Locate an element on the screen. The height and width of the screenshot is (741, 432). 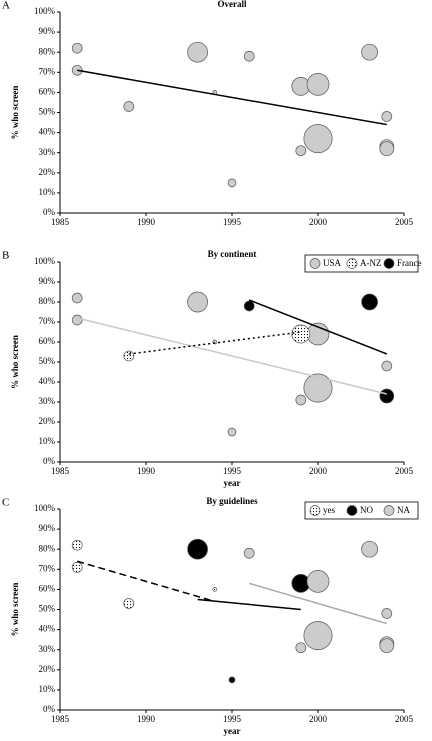
y-axis-label: % who screen is located at coordinates (15, 113).